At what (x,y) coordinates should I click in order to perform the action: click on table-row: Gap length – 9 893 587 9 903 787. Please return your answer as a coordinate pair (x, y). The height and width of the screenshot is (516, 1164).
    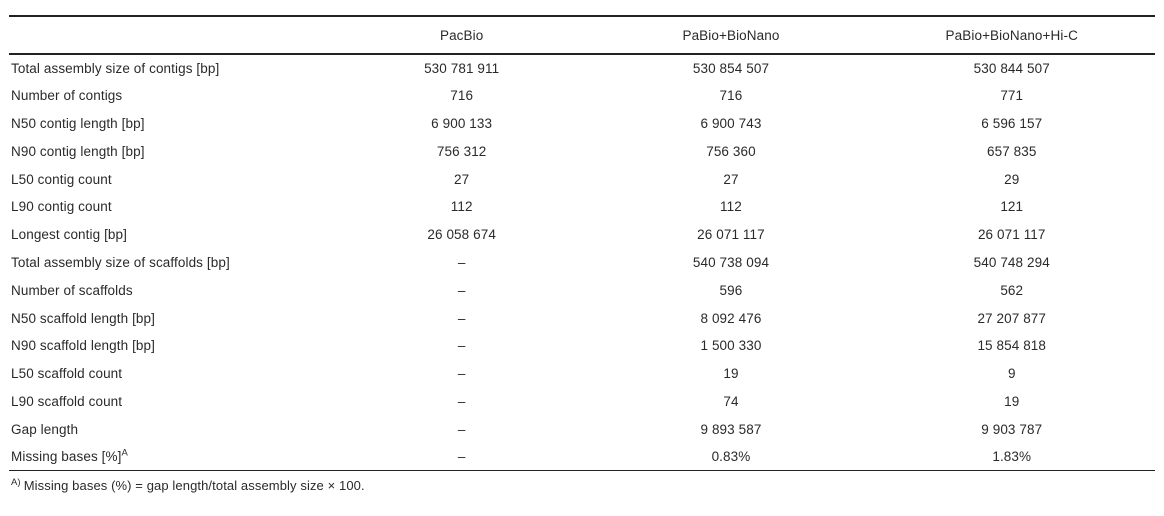
    Looking at the image, I should click on (582, 429).